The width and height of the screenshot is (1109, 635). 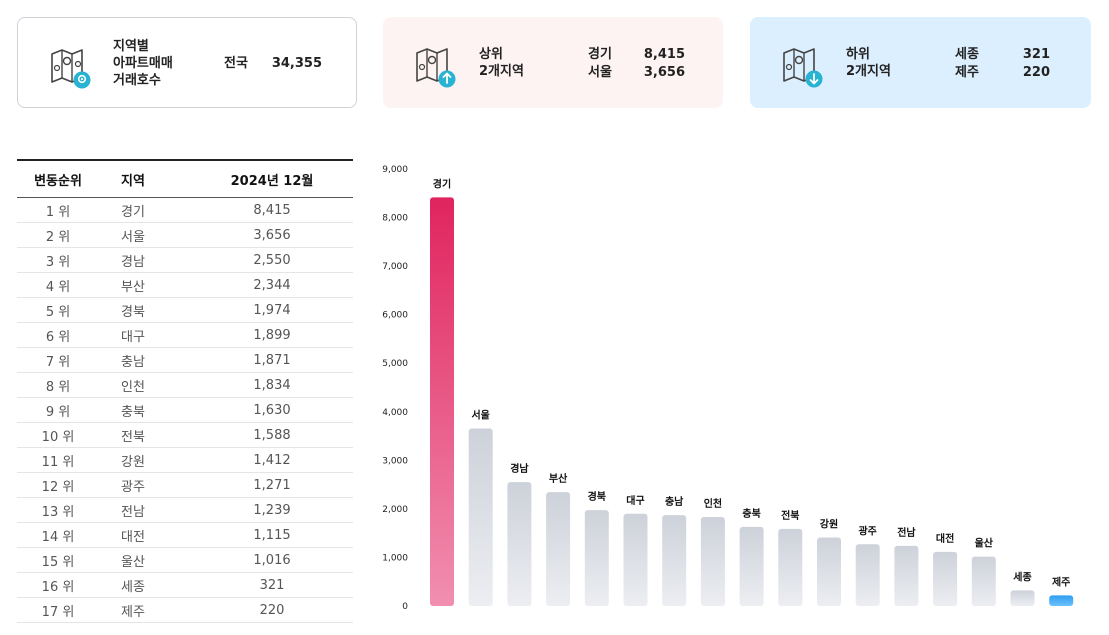 What do you see at coordinates (635, 500) in the screenshot?
I see `bar-label-대구: 대구` at bounding box center [635, 500].